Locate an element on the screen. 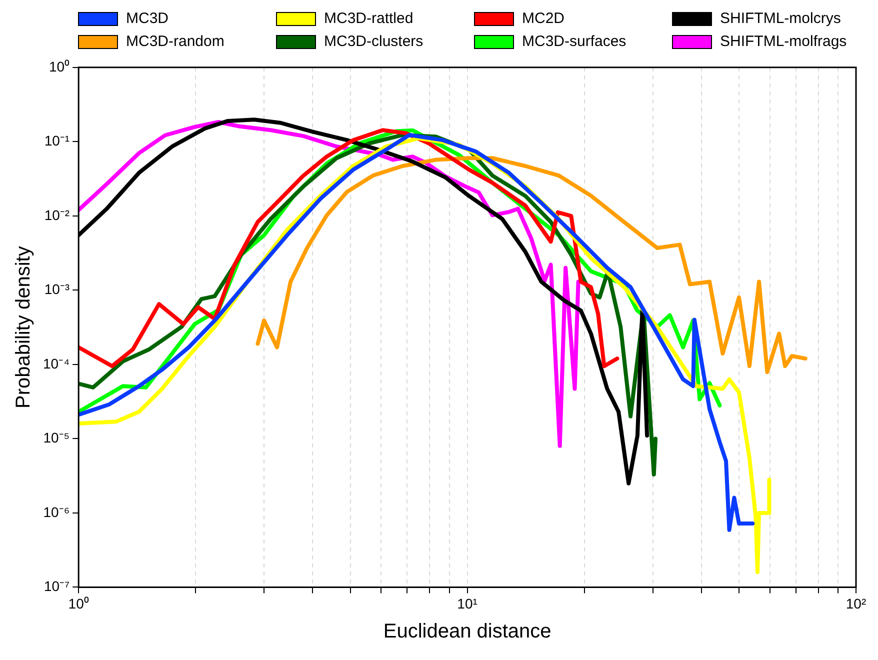 The image size is (878, 660). y-tick-label: 10⁰ is located at coordinates (59, 66).